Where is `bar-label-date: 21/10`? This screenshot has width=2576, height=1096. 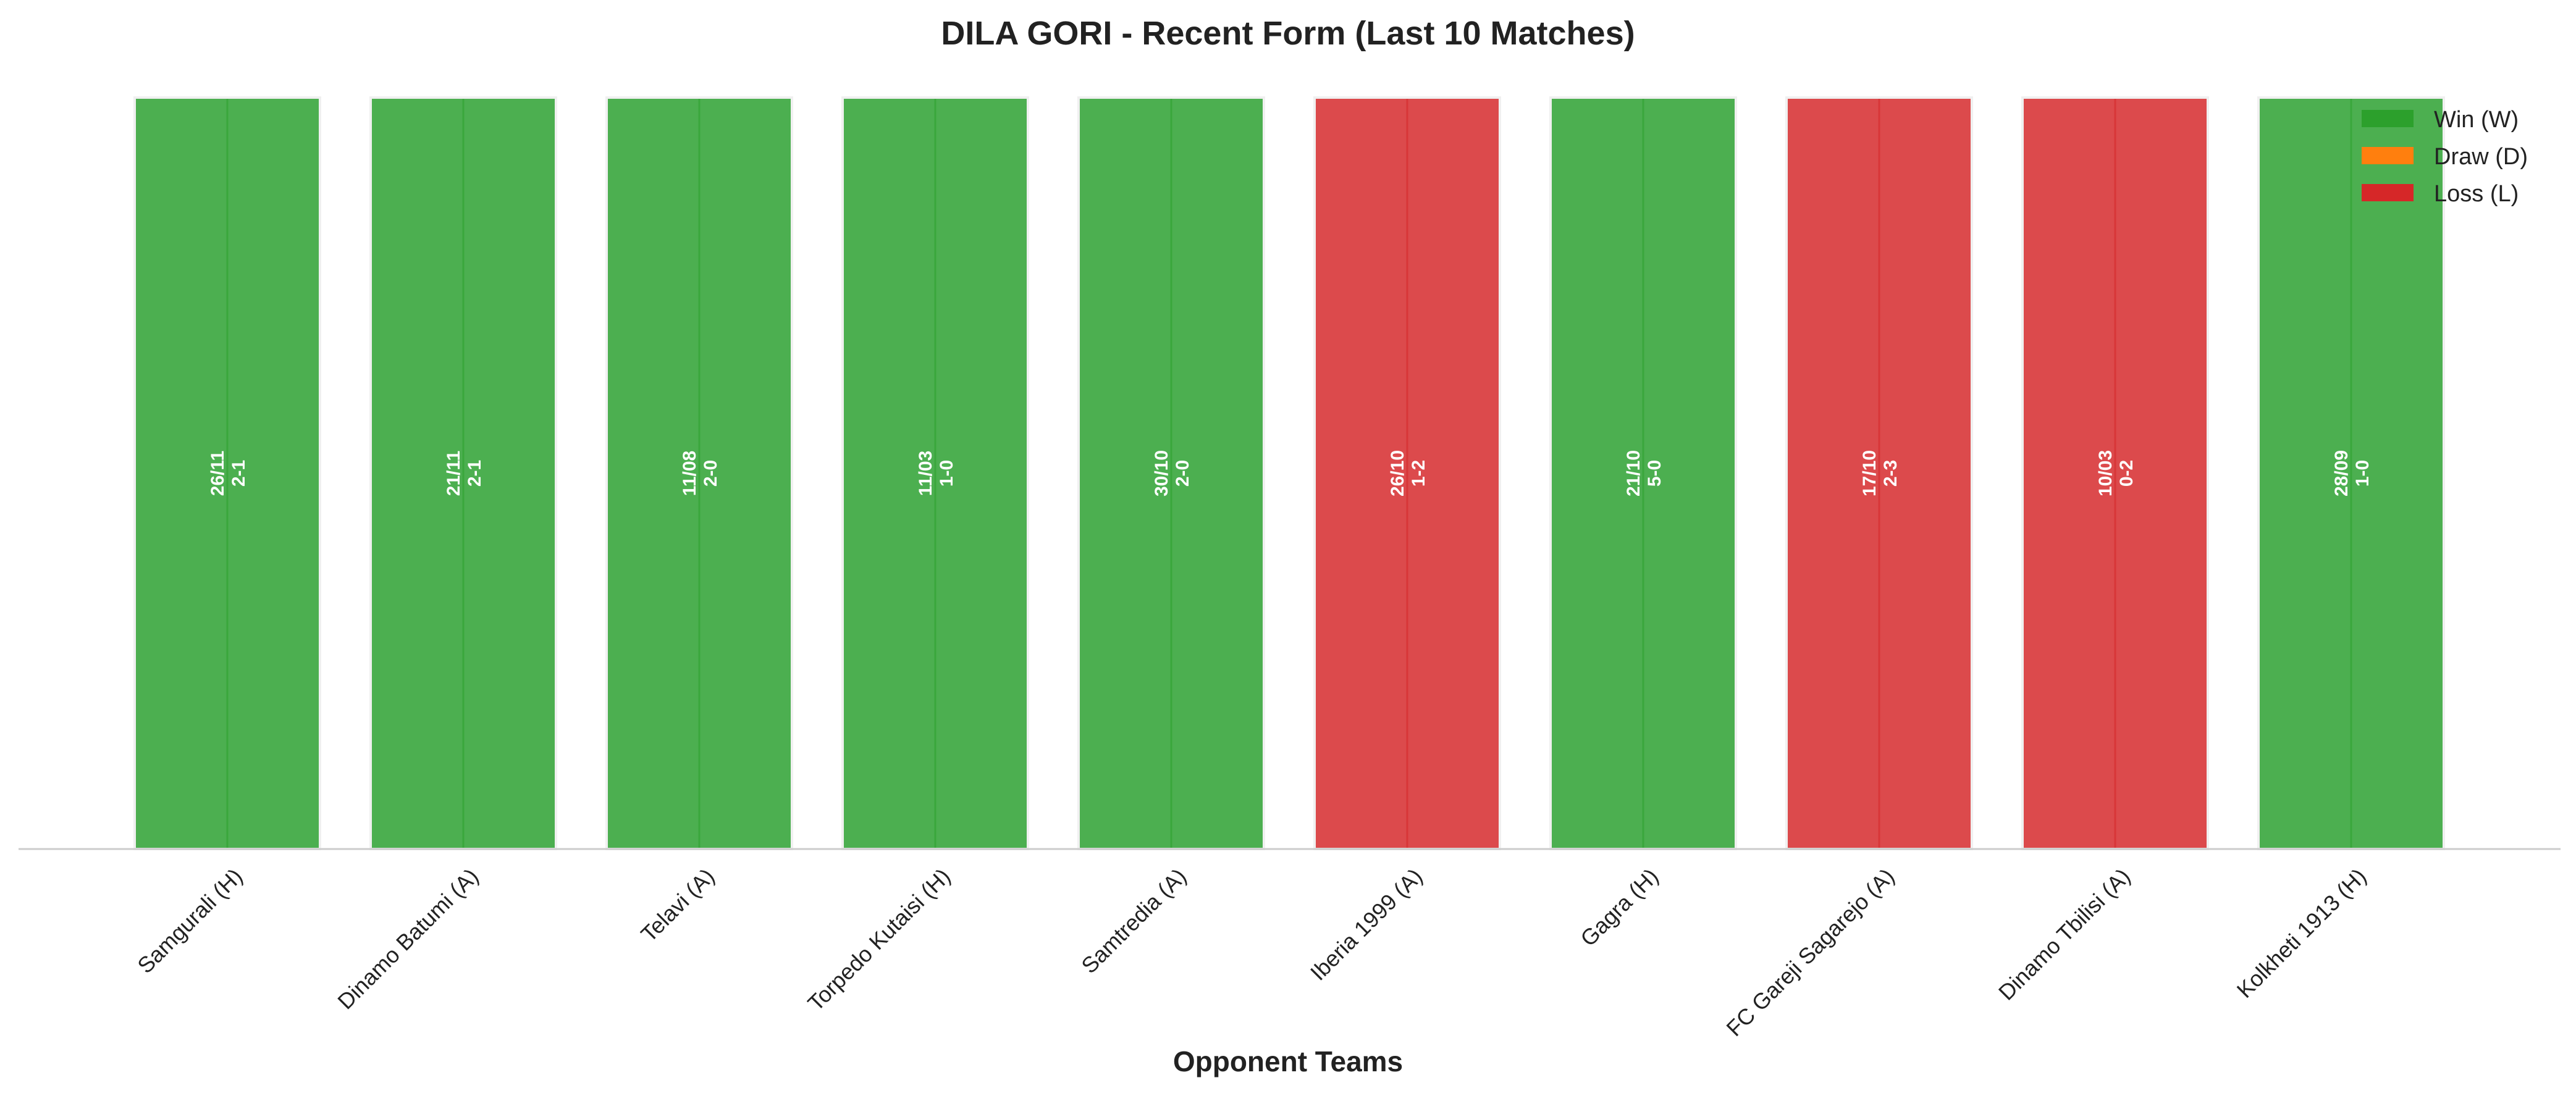
bar-label-date: 21/10 is located at coordinates (1633, 473).